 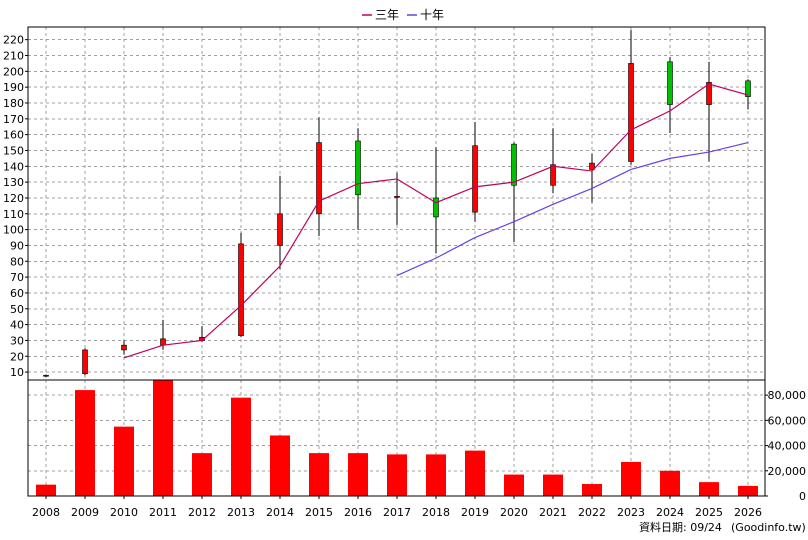 What do you see at coordinates (46, 512) in the screenshot?
I see `x-tick-label: 2008` at bounding box center [46, 512].